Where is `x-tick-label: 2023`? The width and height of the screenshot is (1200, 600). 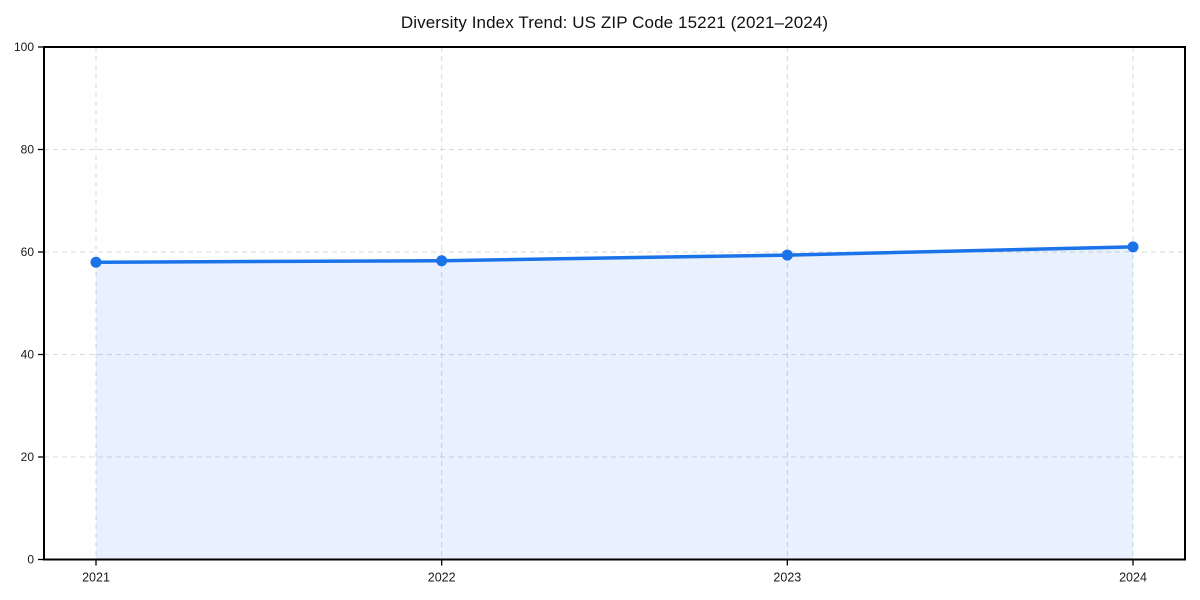 x-tick-label: 2023 is located at coordinates (787, 578).